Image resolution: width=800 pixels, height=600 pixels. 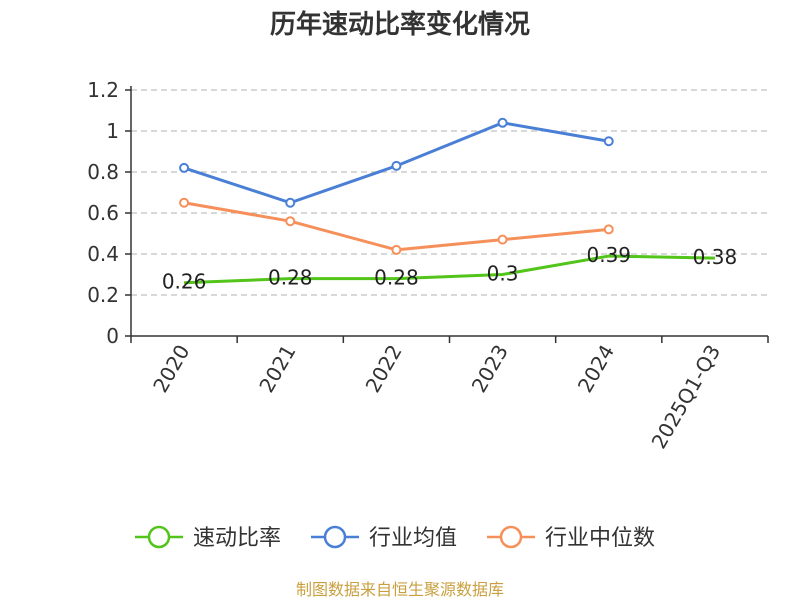 What do you see at coordinates (600, 538) in the screenshot?
I see `legend-label: 行业中位数` at bounding box center [600, 538].